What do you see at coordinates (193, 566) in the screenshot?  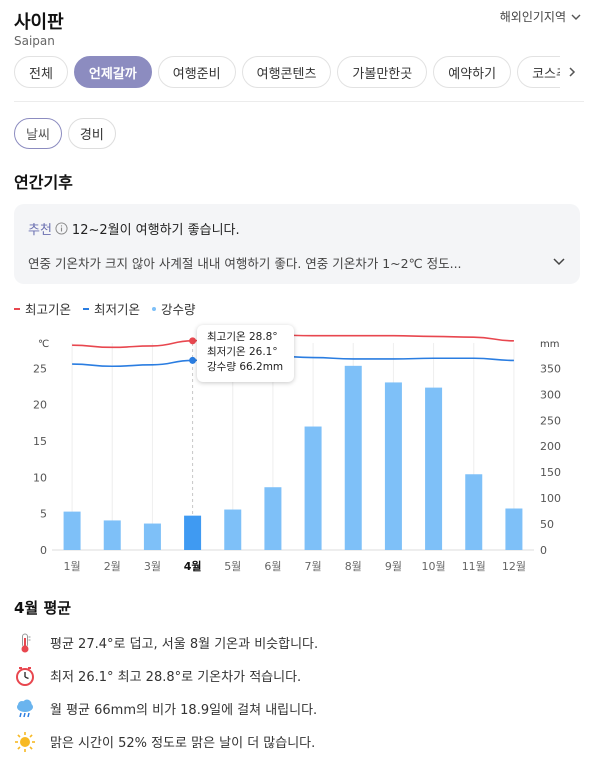 I see `x-tick-label: 4월` at bounding box center [193, 566].